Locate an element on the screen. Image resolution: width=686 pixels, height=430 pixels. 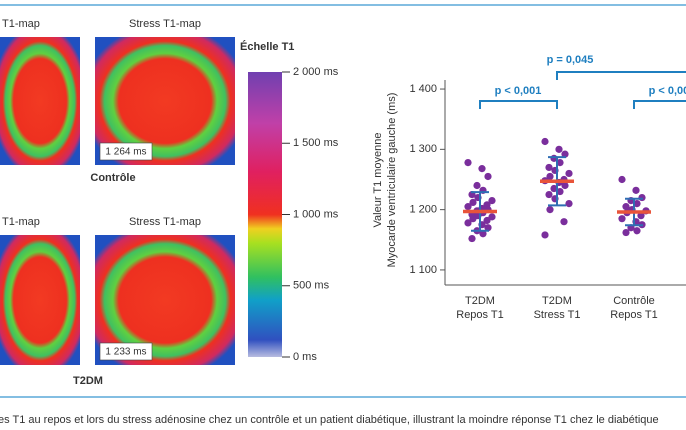
scale-tick-label: 1 000 ms is located at coordinates (316, 214).